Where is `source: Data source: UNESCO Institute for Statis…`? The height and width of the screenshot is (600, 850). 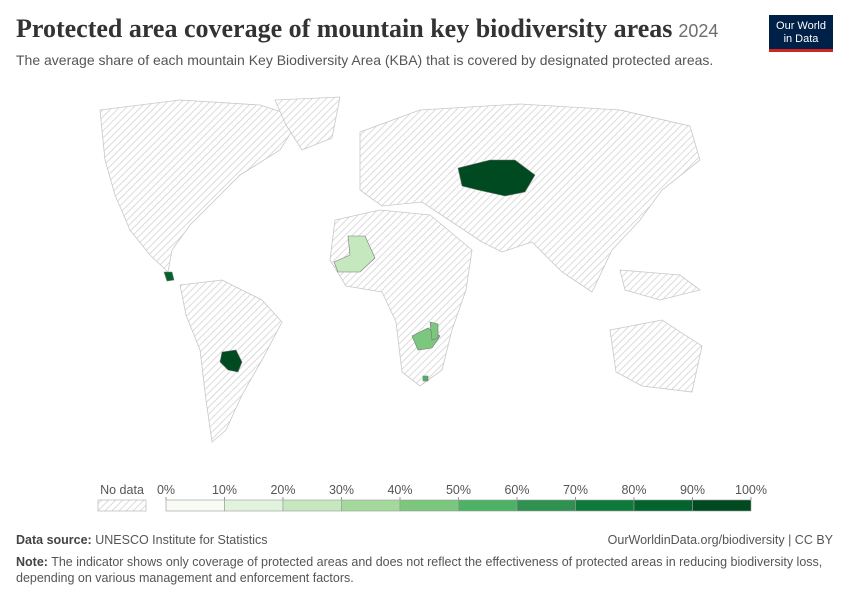
source: Data source: UNESCO Institute for Statis… is located at coordinates (142, 540).